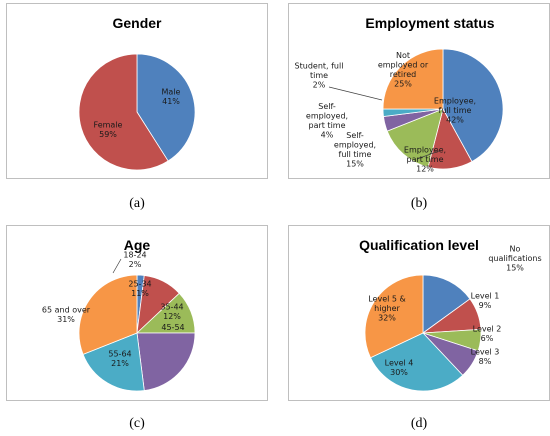 The image size is (550, 436). What do you see at coordinates (415, 138) in the screenshot?
I see `pie-slice-self` at bounding box center [415, 138].